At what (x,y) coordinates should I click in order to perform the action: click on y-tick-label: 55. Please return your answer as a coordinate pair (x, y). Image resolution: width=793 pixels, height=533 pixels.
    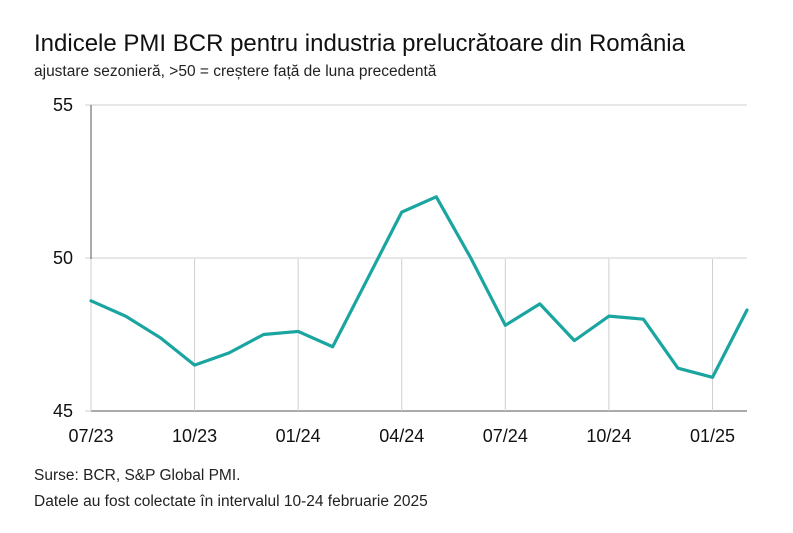
    Looking at the image, I should click on (63, 105).